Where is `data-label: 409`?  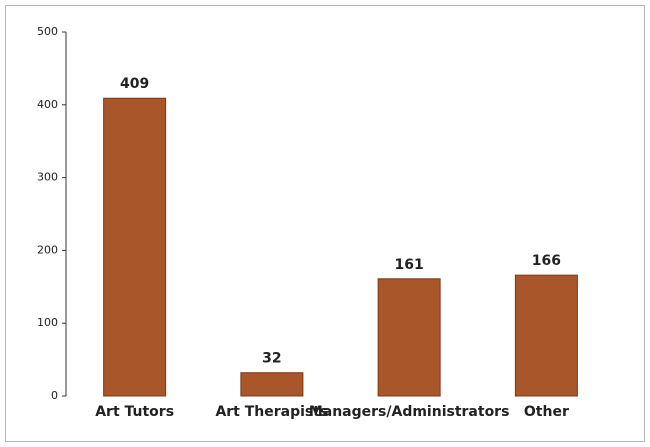 data-label: 409 is located at coordinates (134, 84).